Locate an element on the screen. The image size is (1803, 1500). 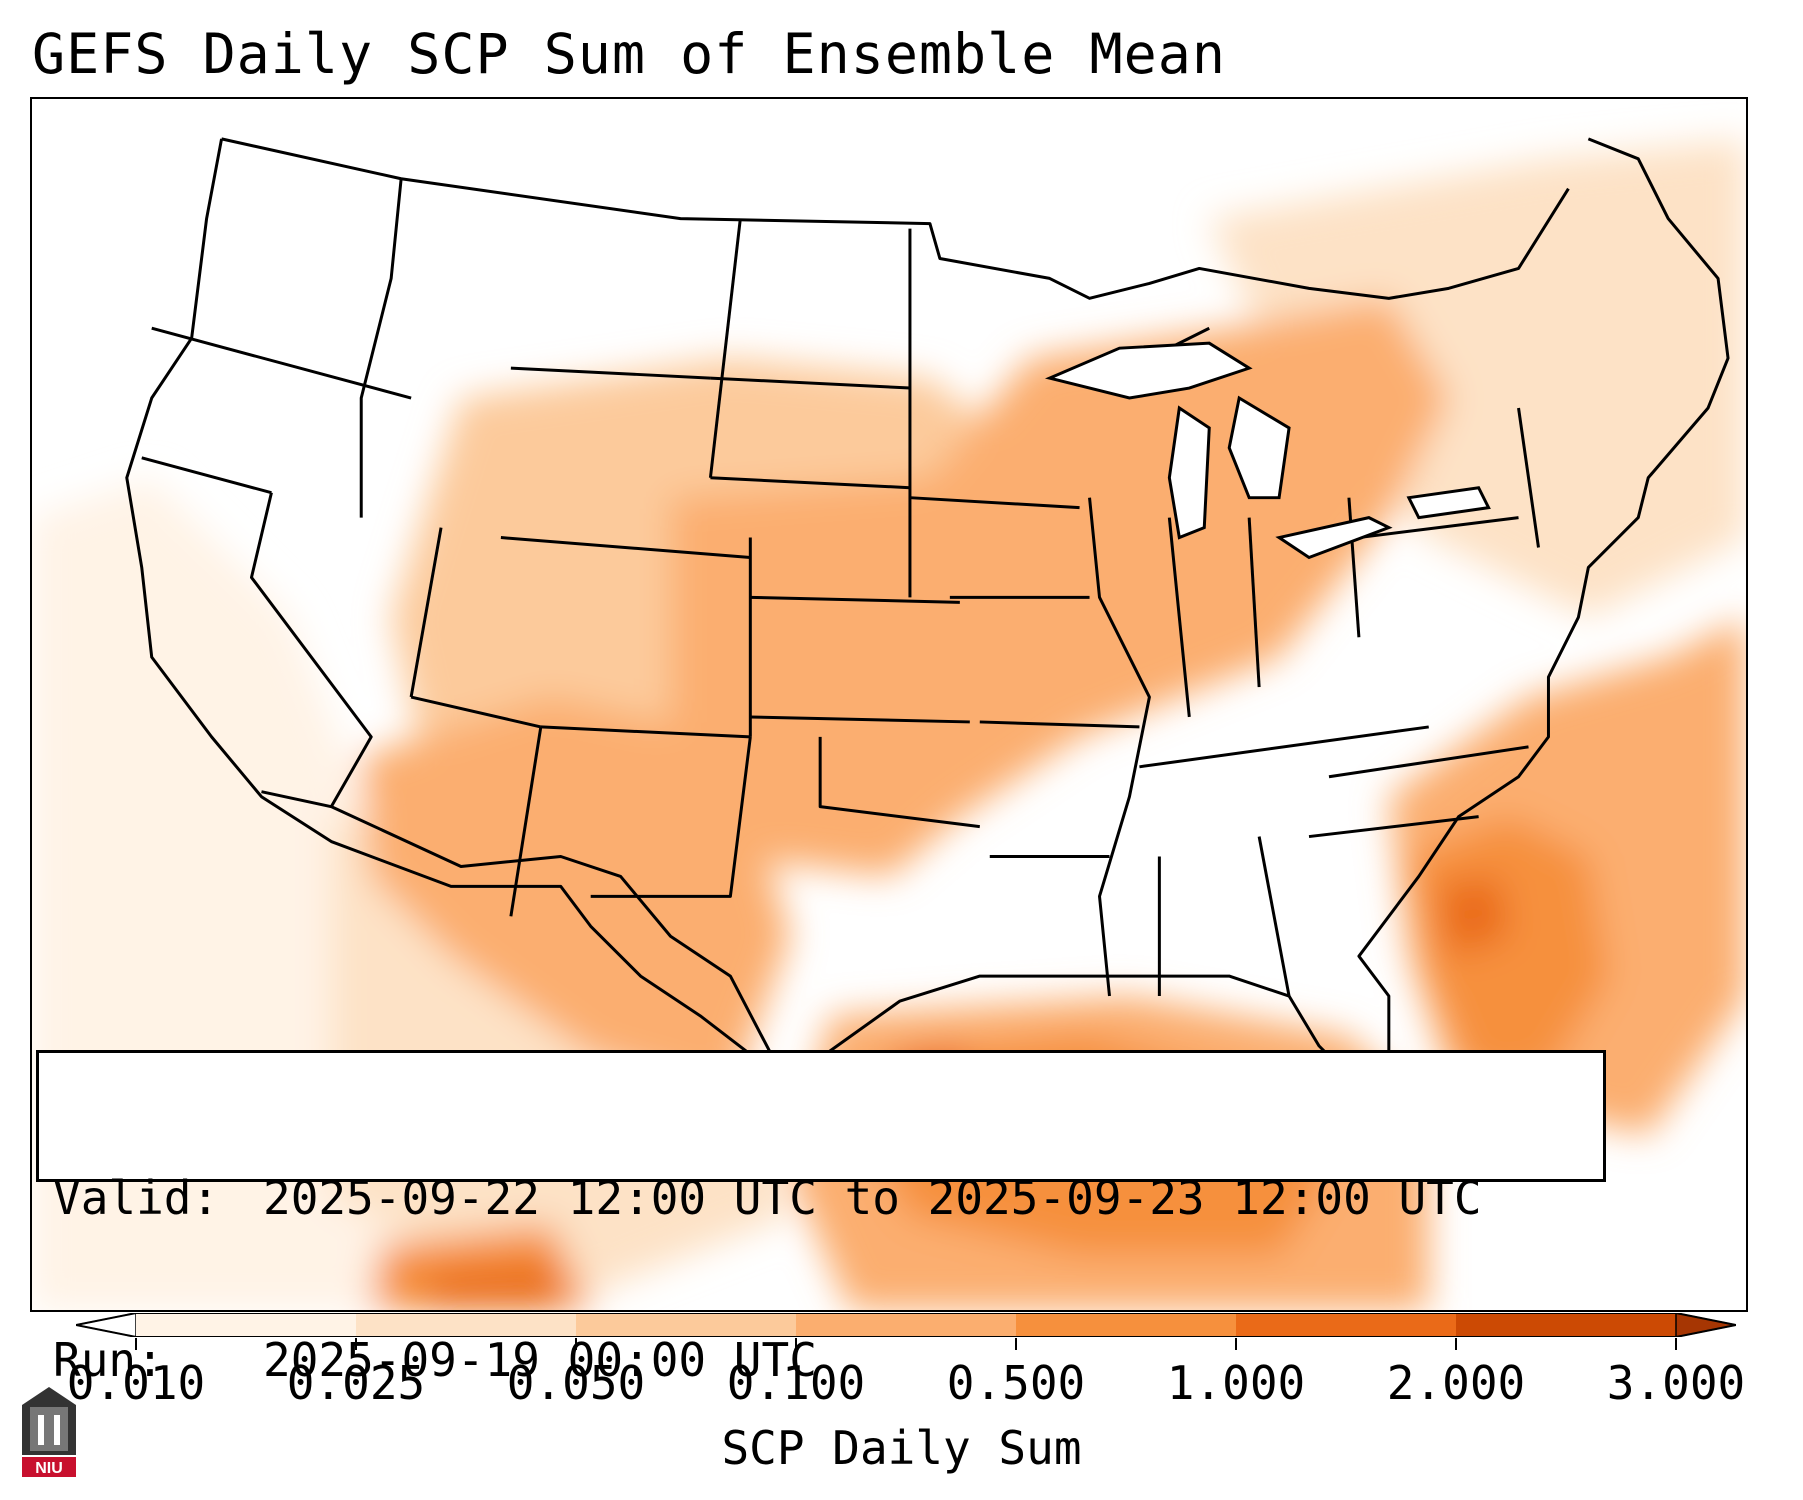
lake-huron is located at coordinates (1259, 447).